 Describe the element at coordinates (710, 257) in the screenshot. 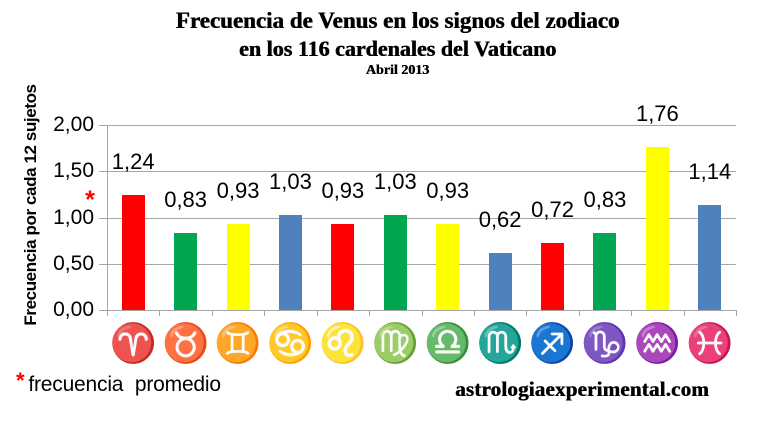

I see `bar-piscis` at that location.